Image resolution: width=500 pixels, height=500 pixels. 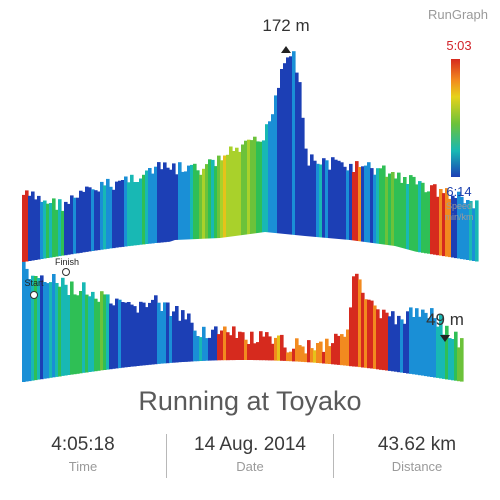 I want to click on stat-distance: 43.62 km Distance, so click(x=417, y=454).